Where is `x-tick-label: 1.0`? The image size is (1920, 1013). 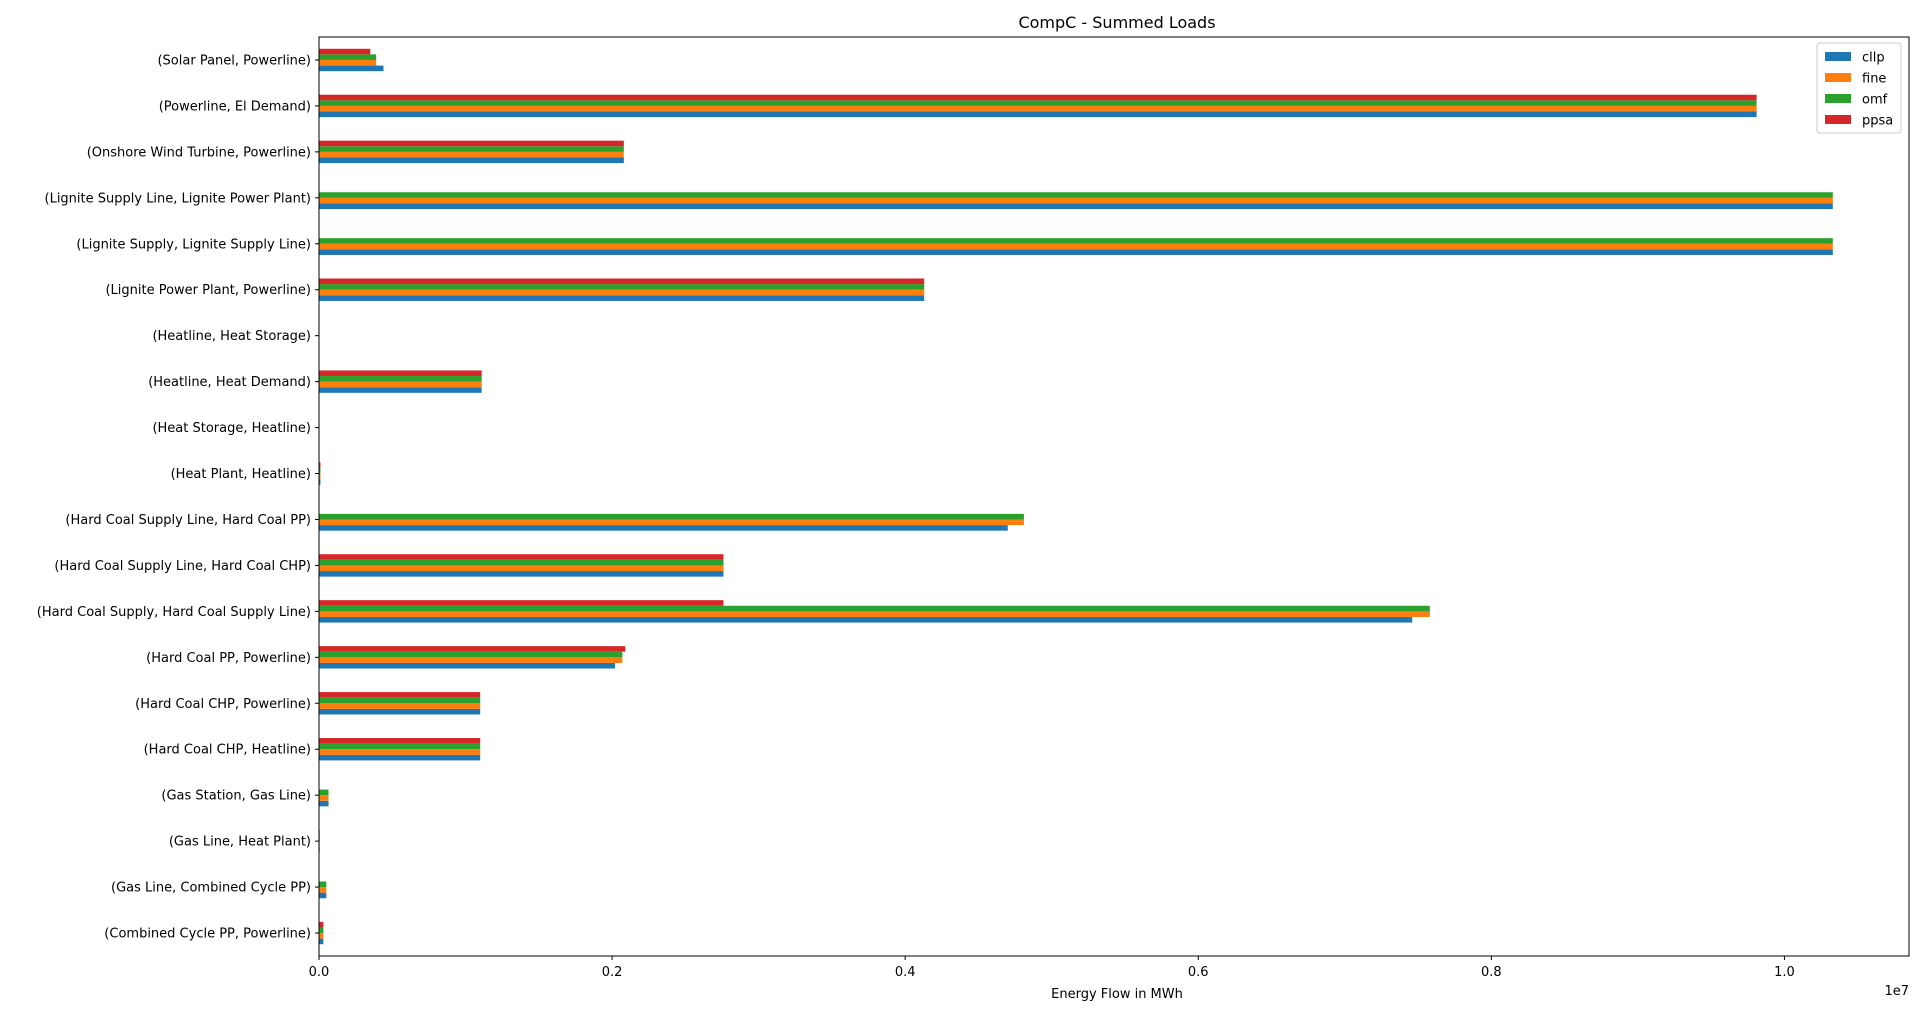 x-tick-label: 1.0 is located at coordinates (1784, 972).